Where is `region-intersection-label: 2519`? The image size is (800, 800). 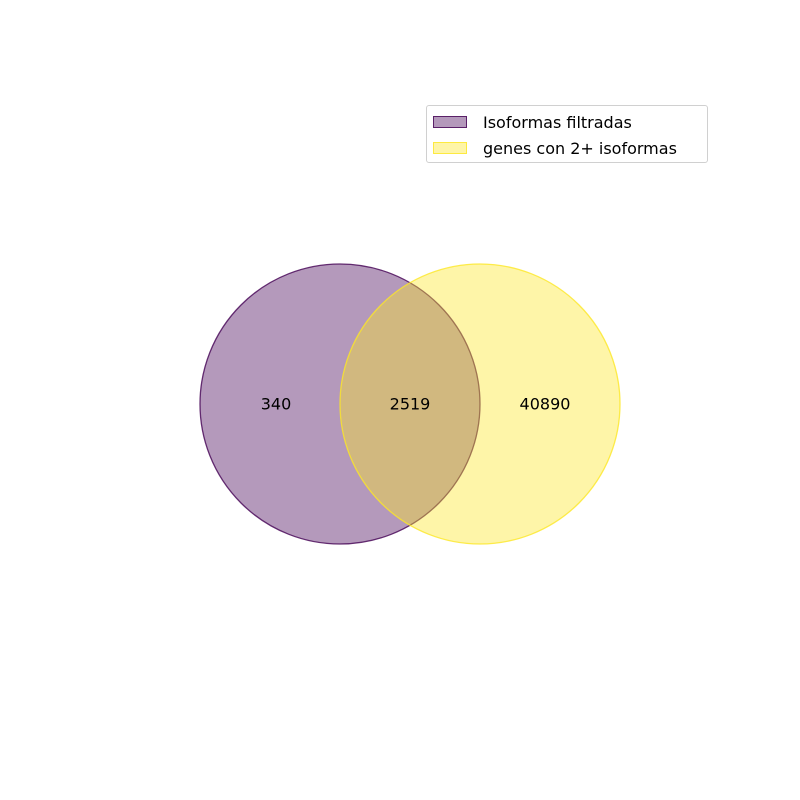 region-intersection-label: 2519 is located at coordinates (410, 404).